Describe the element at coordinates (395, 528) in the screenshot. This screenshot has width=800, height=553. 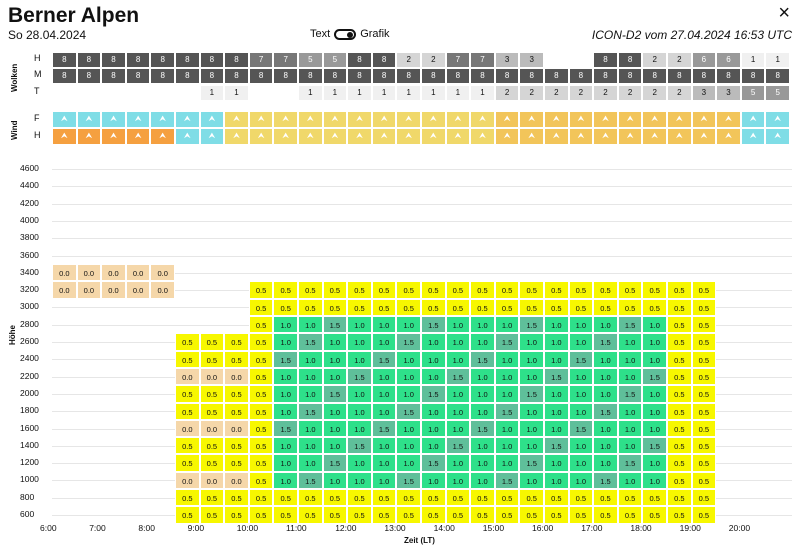
I see `x-tick-label: 13:00` at that location.